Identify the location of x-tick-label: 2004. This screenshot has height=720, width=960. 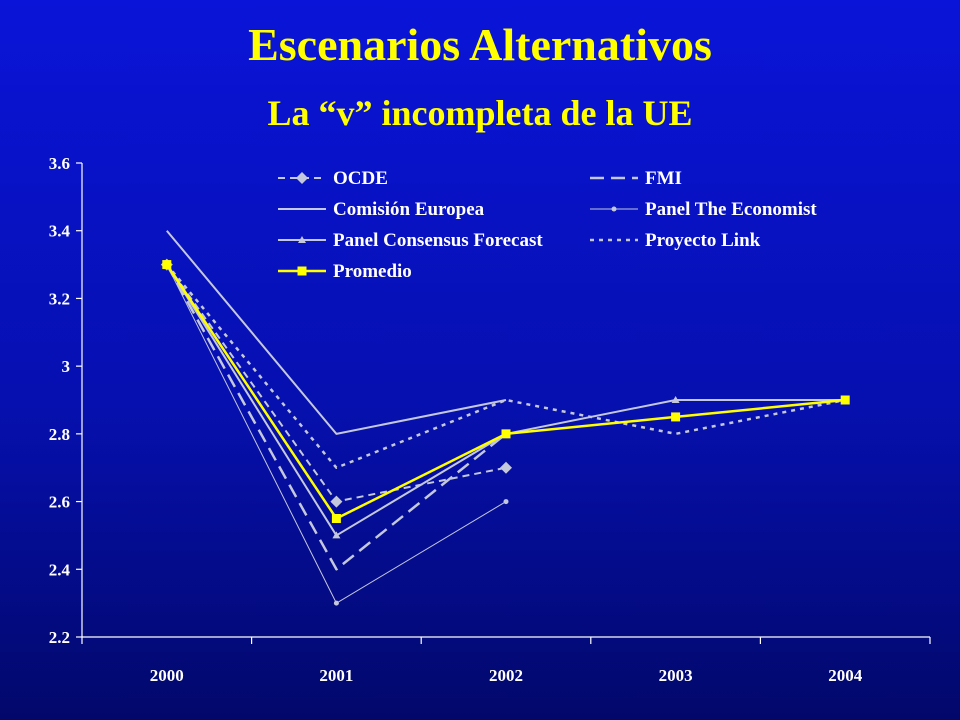
(845, 675).